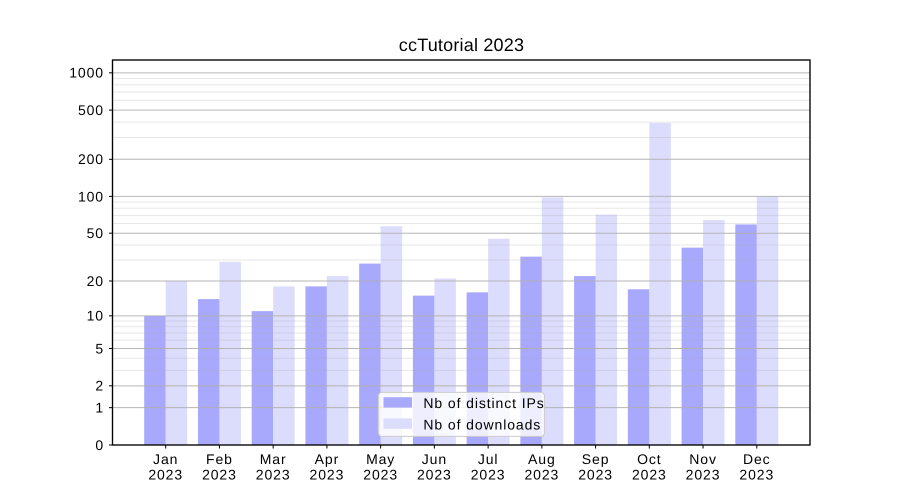  I want to click on svg-text: Feb, so click(219, 459).